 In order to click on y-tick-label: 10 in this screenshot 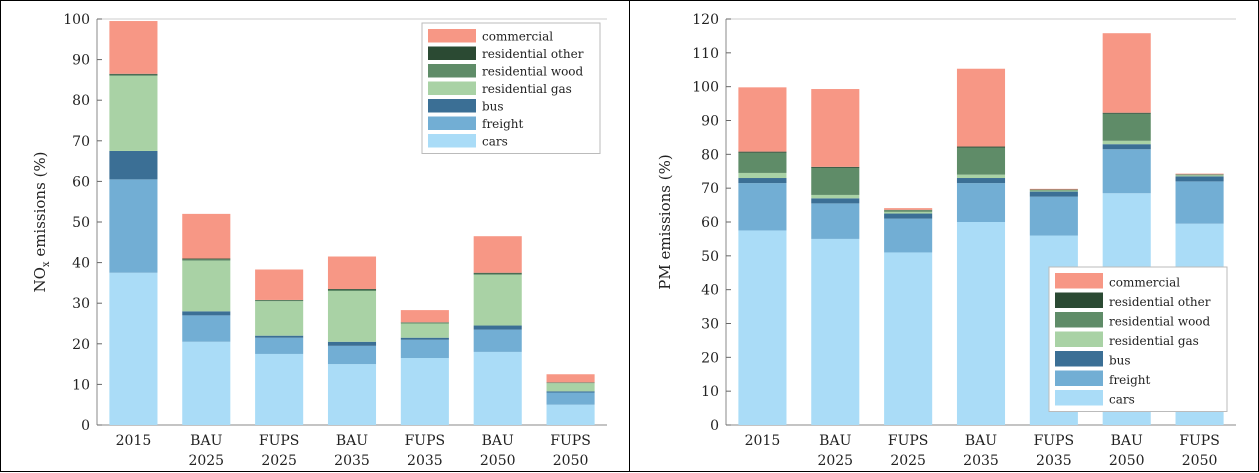, I will do `click(710, 392)`.